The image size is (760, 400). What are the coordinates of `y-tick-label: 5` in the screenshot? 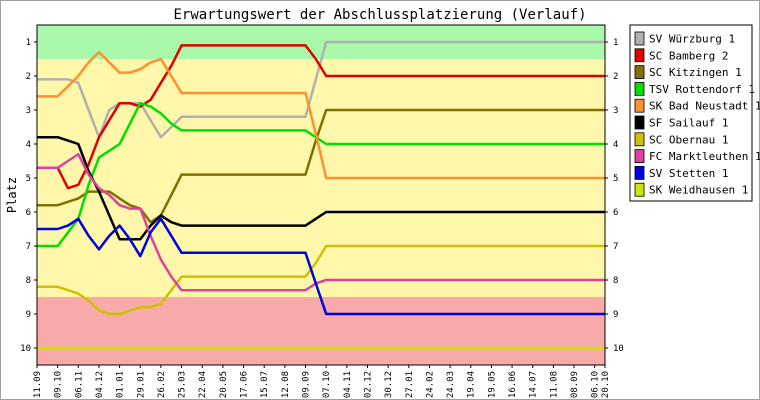 It's located at (28, 179).